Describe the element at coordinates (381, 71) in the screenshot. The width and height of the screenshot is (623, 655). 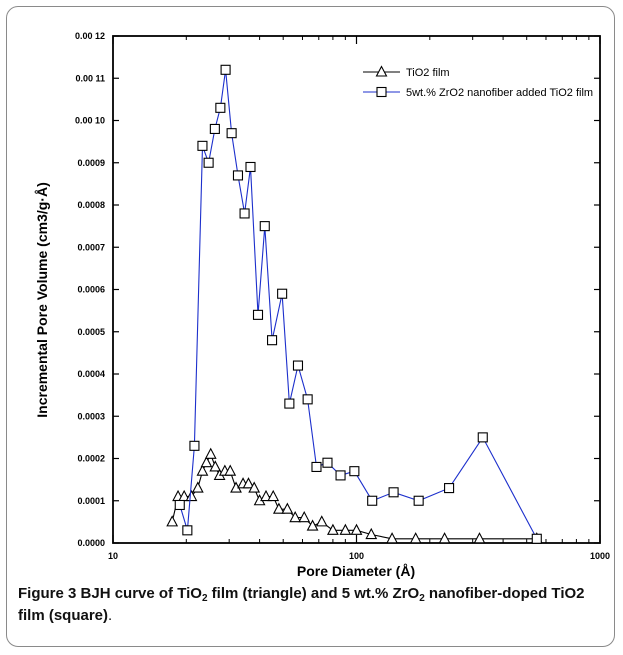
I see `legend-marker-triangle` at that location.